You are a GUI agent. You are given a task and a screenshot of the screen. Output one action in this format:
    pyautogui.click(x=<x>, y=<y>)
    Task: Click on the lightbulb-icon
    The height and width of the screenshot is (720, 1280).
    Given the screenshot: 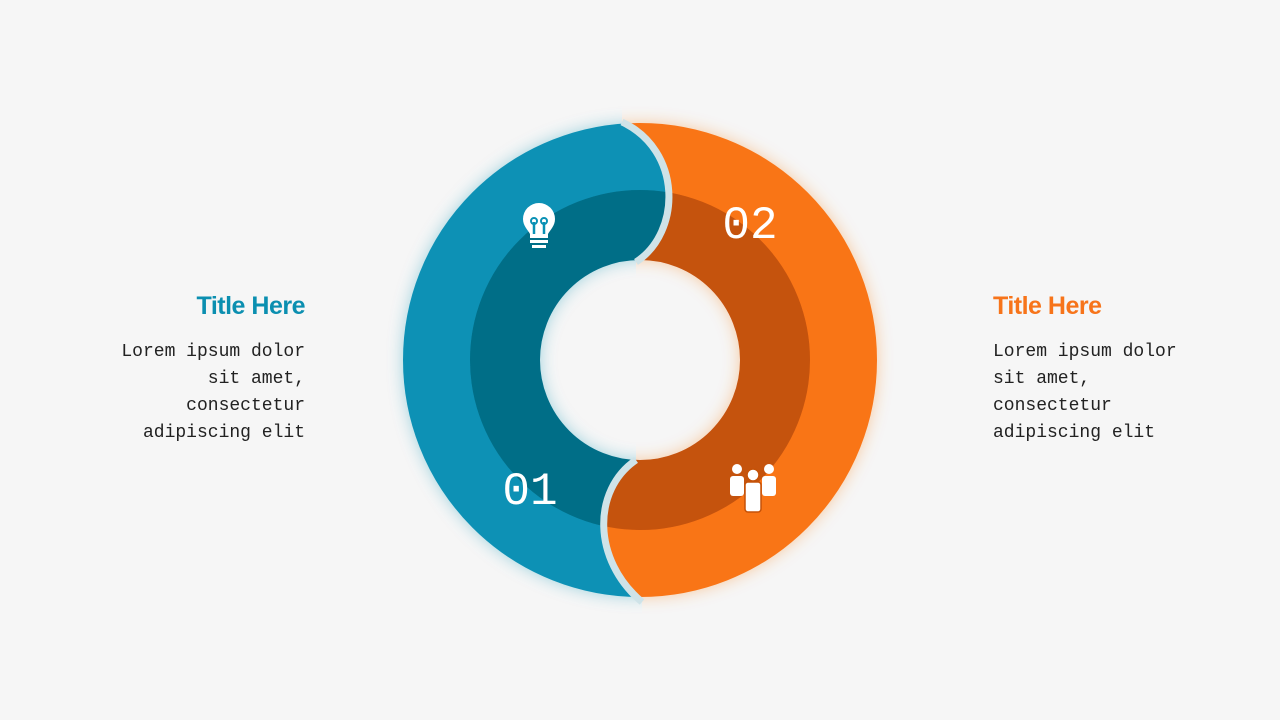 What is the action you would take?
    pyautogui.click(x=539, y=225)
    